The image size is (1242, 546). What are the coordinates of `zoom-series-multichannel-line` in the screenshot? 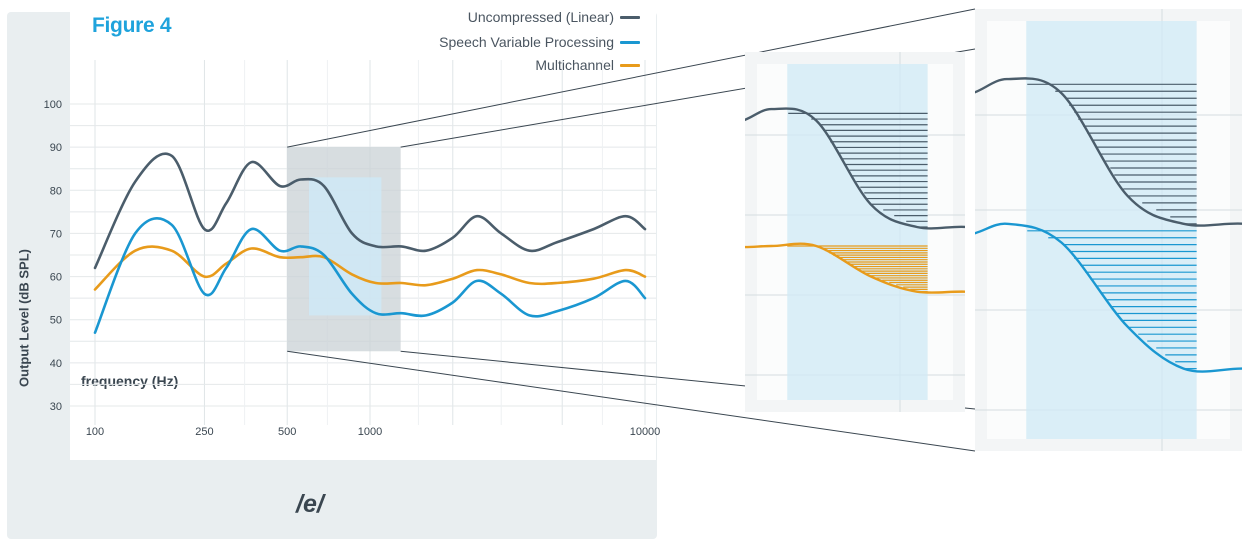 It's located at (855, 268).